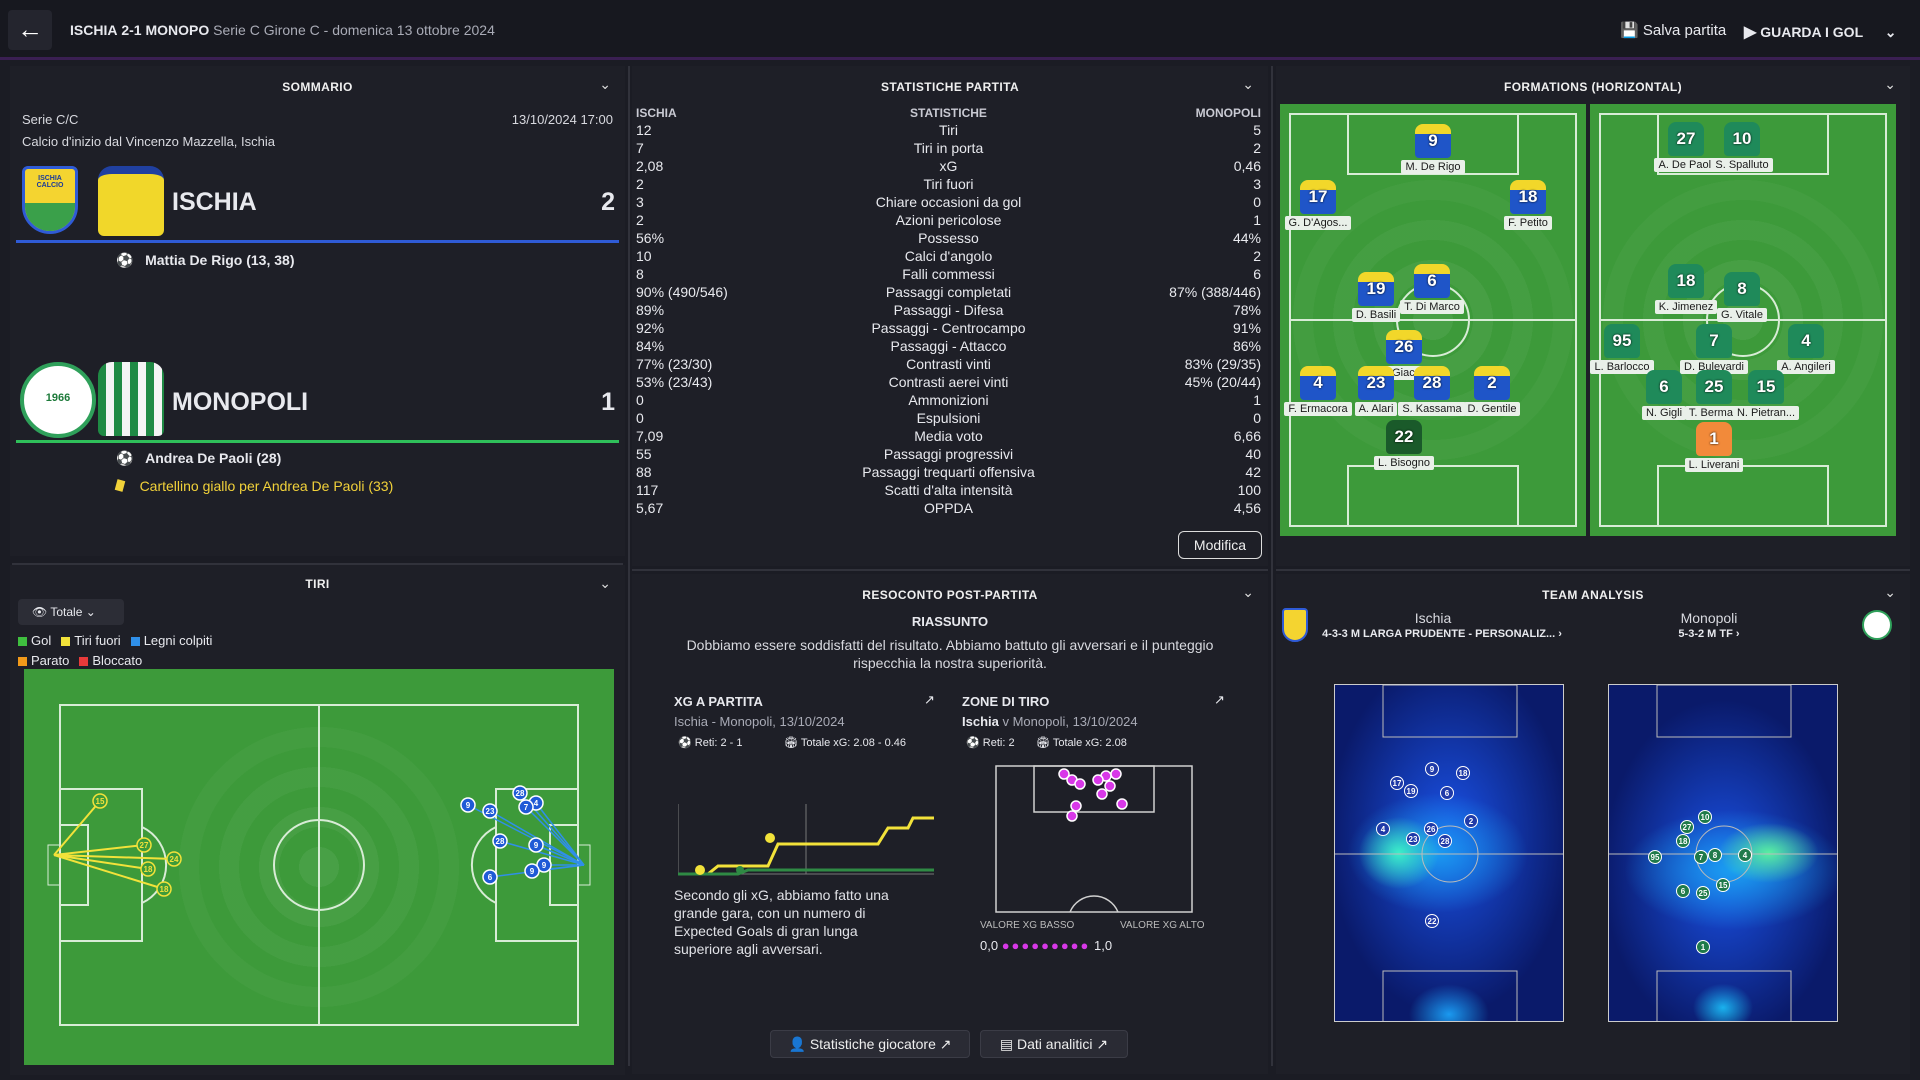 The image size is (1920, 1080). I want to click on save-match-button: 💾 Salva partita, so click(1673, 30).